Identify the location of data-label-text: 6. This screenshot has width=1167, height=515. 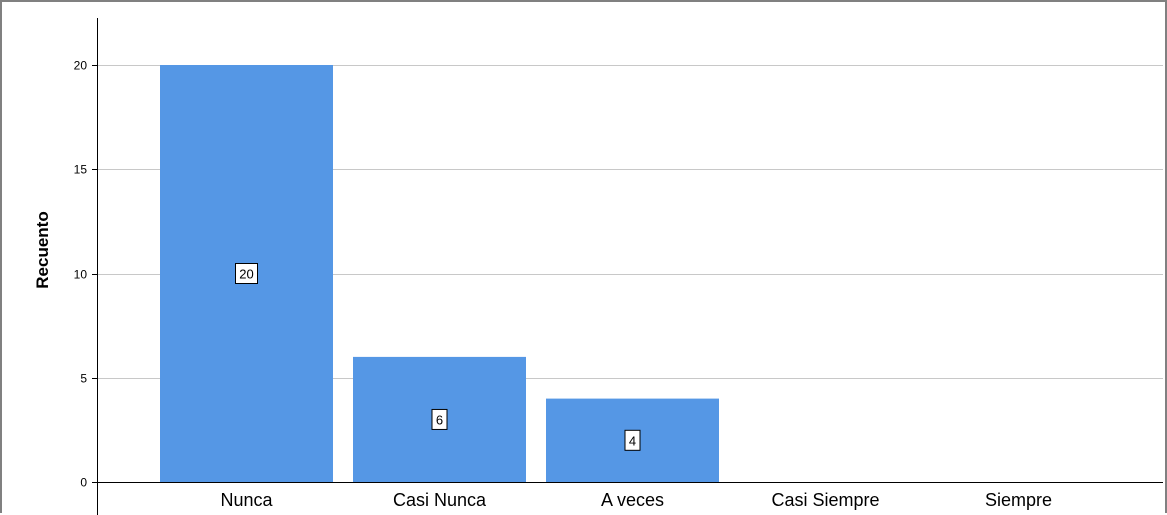
(439, 419).